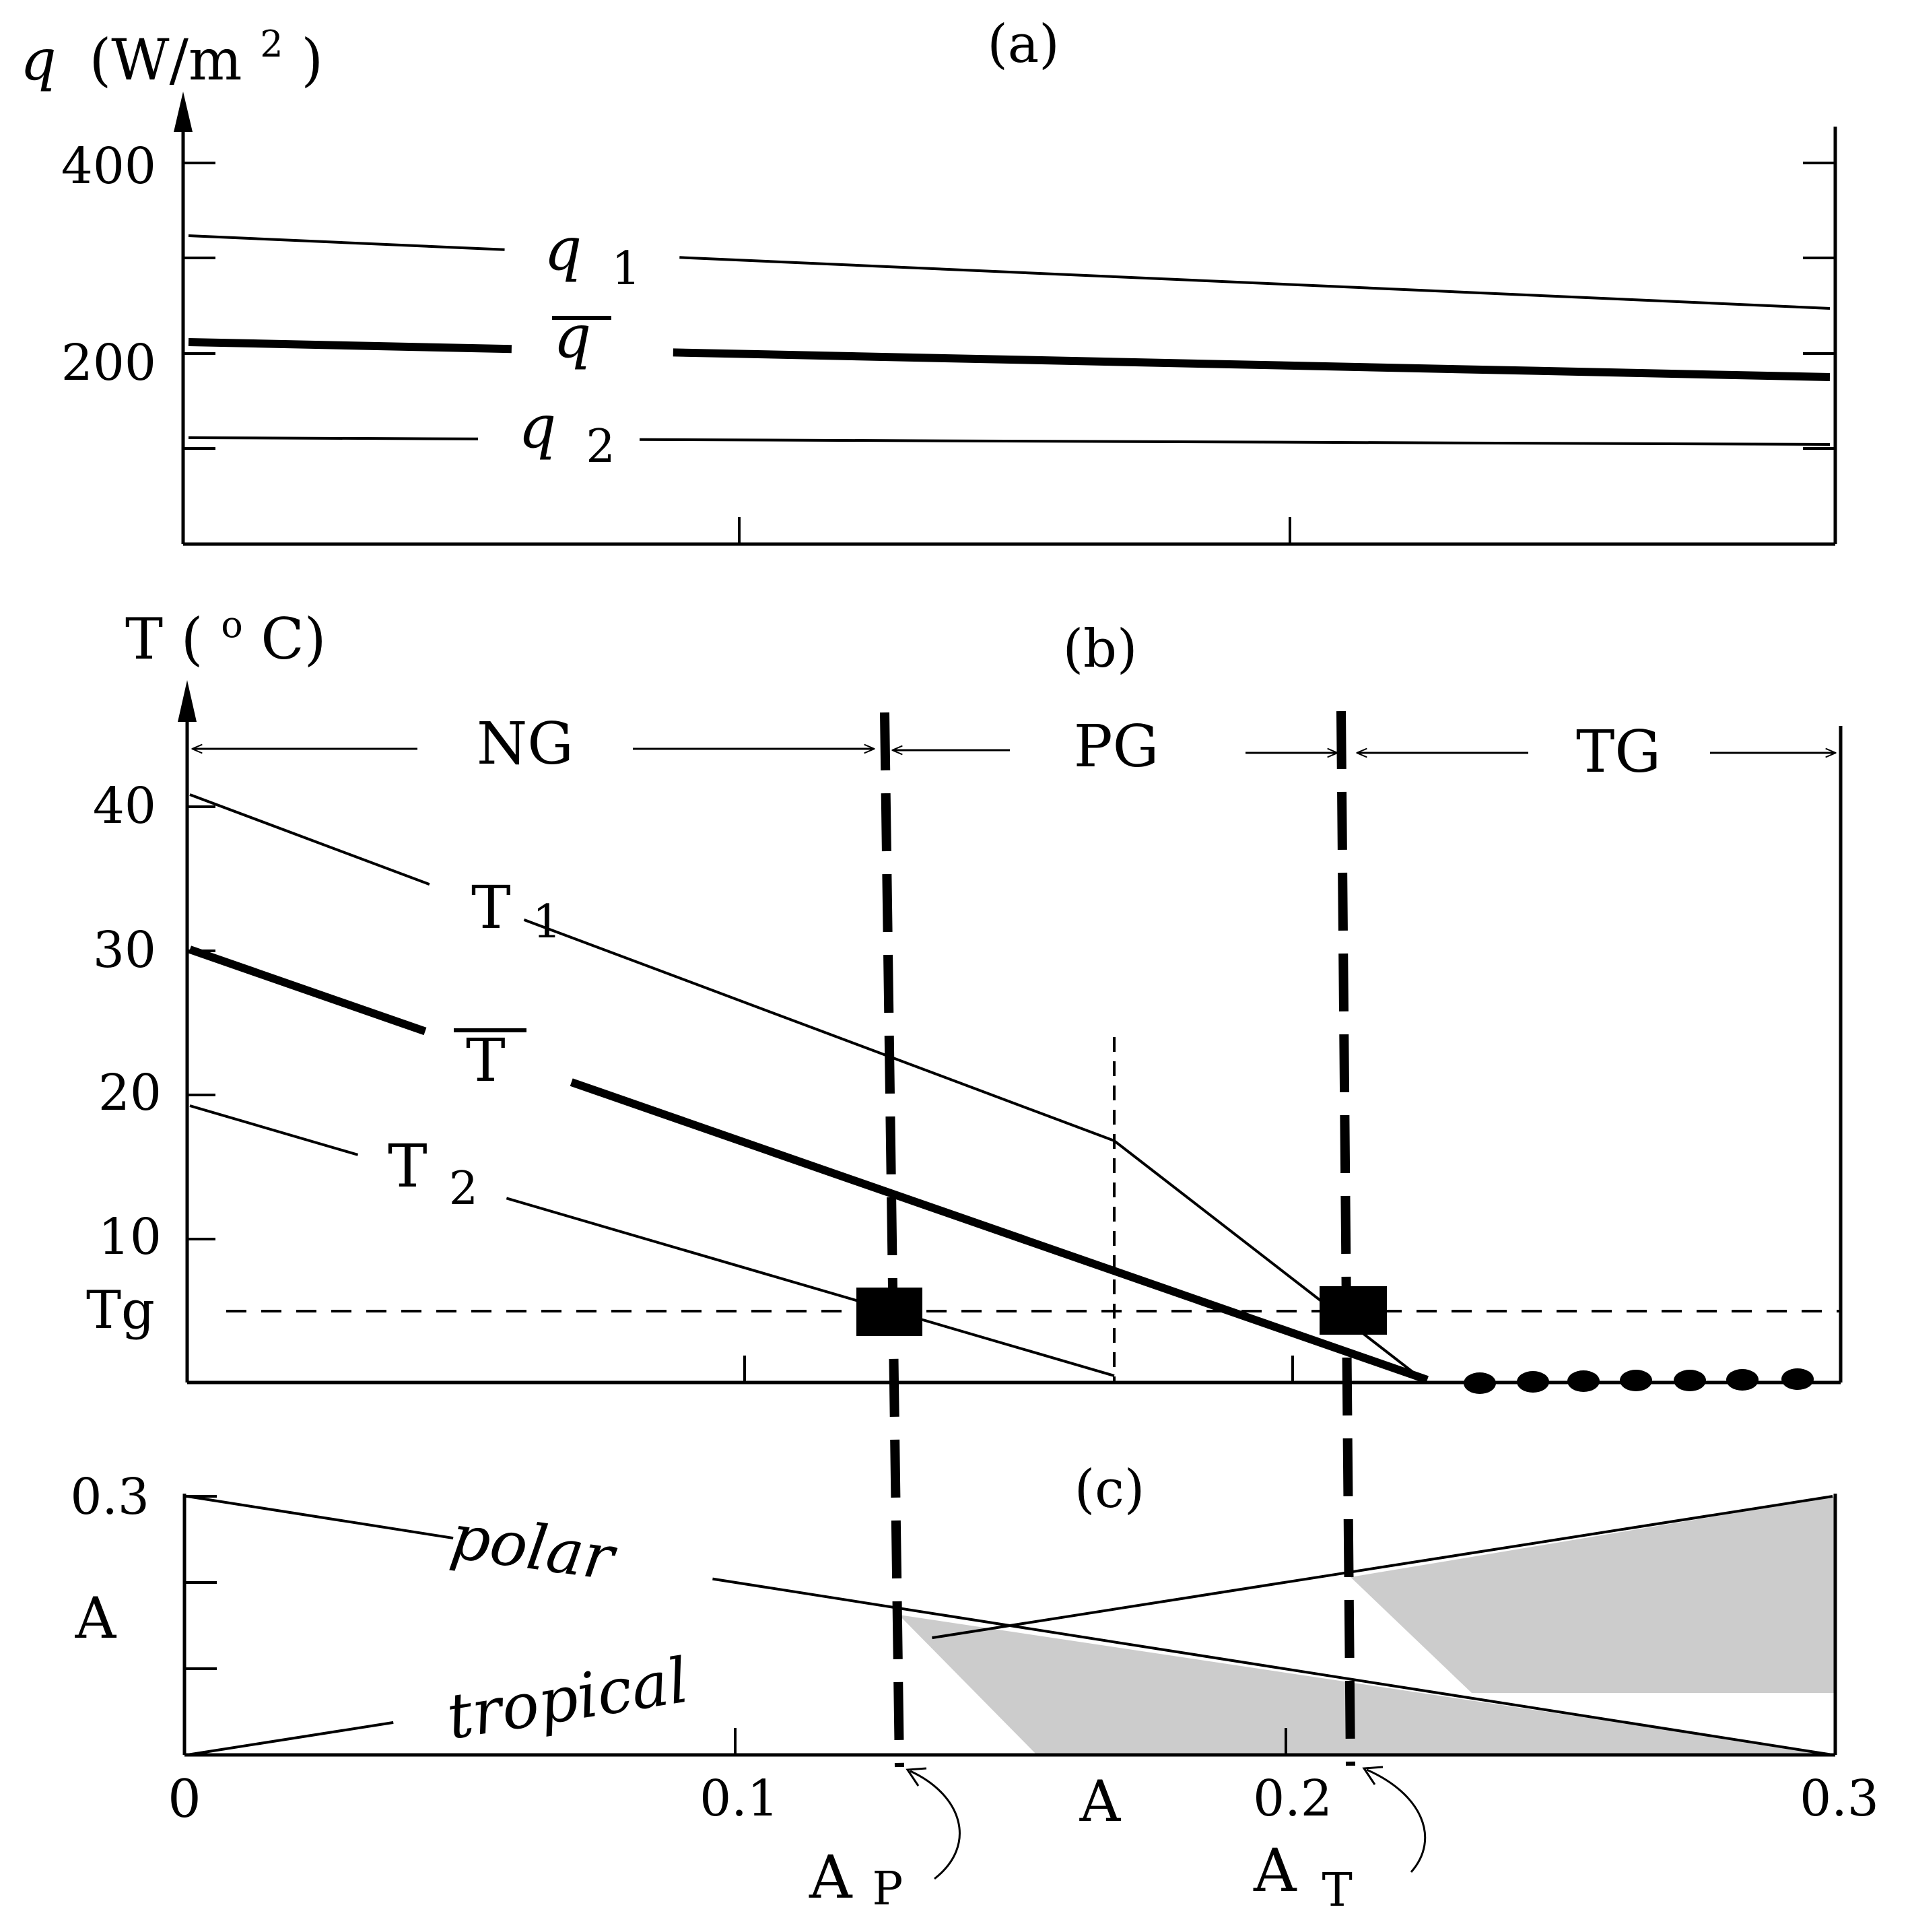 This screenshot has height=1932, width=1910. Describe the element at coordinates (1593, 1594) in the screenshot. I see `shaded-region-right` at that location.